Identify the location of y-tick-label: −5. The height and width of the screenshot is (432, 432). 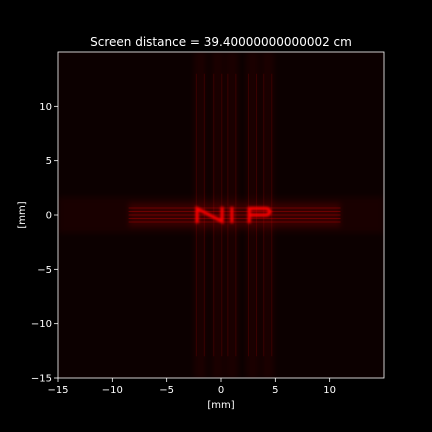
(44, 270).